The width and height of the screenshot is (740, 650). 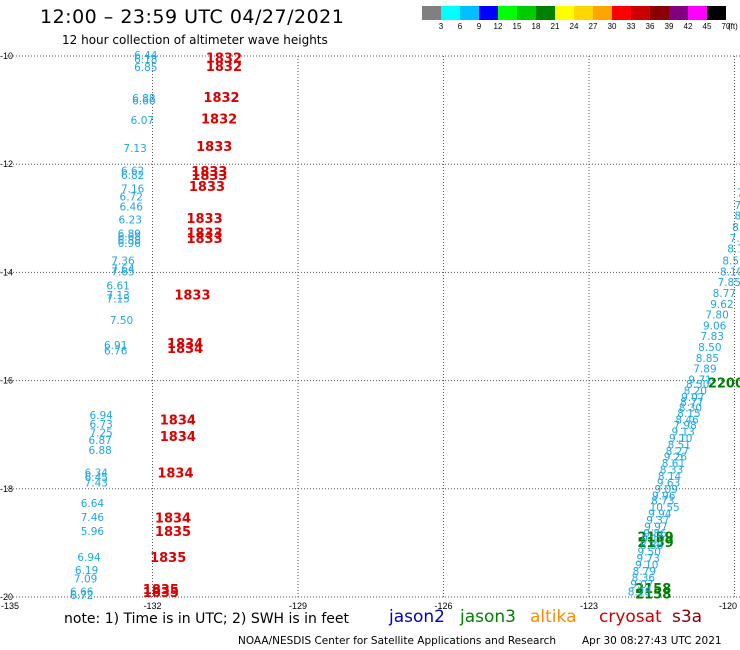 What do you see at coordinates (730, 272) in the screenshot?
I see `swh-point-label: 8.10` at bounding box center [730, 272].